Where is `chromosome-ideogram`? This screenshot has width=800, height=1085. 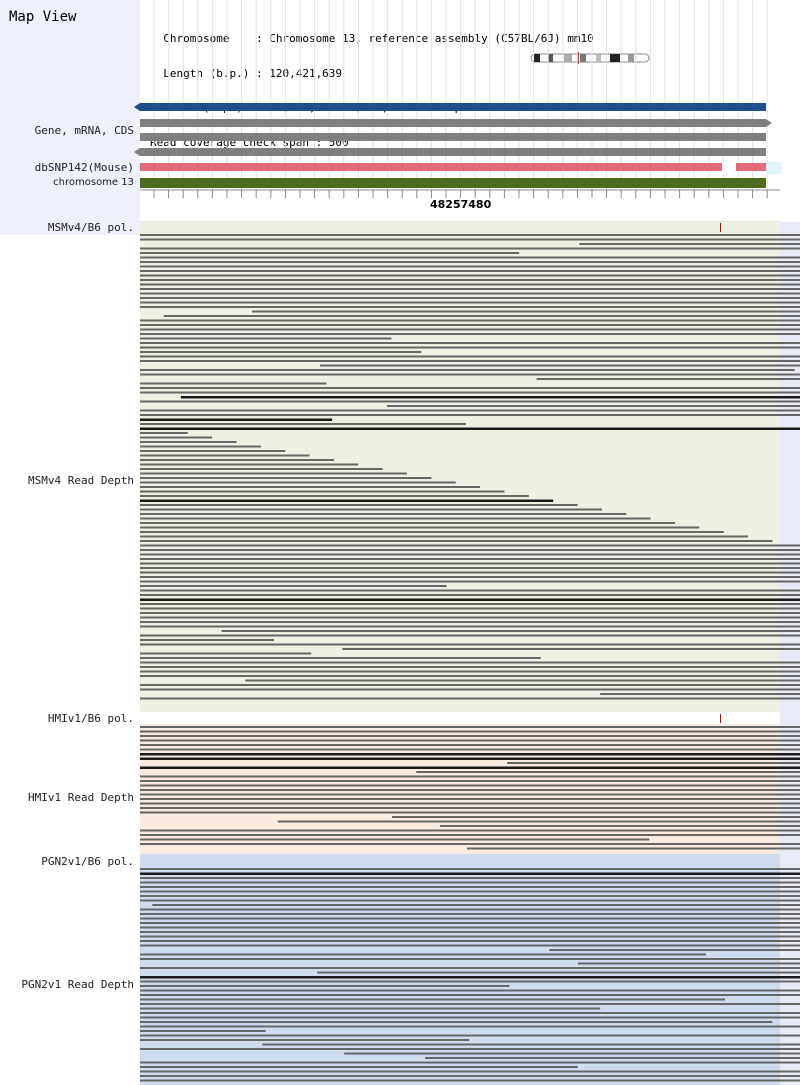 chromosome-ideogram is located at coordinates (590, 58).